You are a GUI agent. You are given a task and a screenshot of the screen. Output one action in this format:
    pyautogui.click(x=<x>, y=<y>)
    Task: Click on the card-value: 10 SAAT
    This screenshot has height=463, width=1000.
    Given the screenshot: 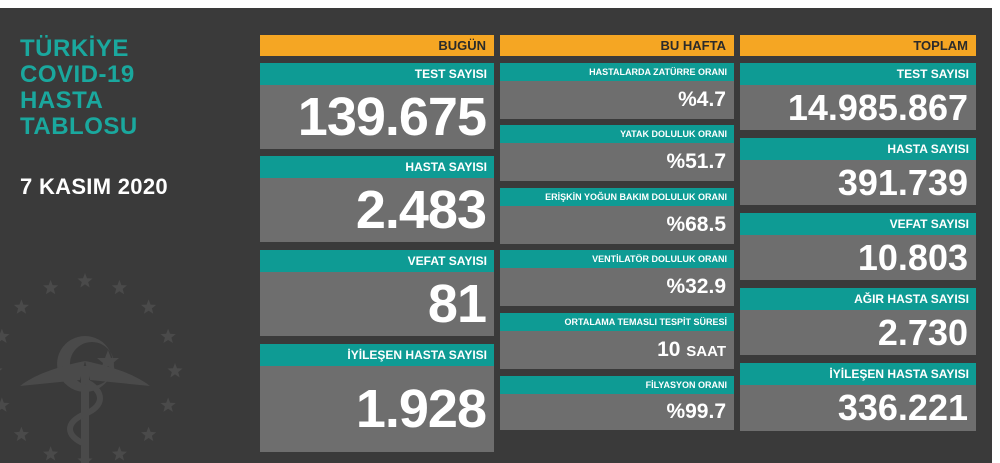 What is the action you would take?
    pyautogui.click(x=617, y=350)
    